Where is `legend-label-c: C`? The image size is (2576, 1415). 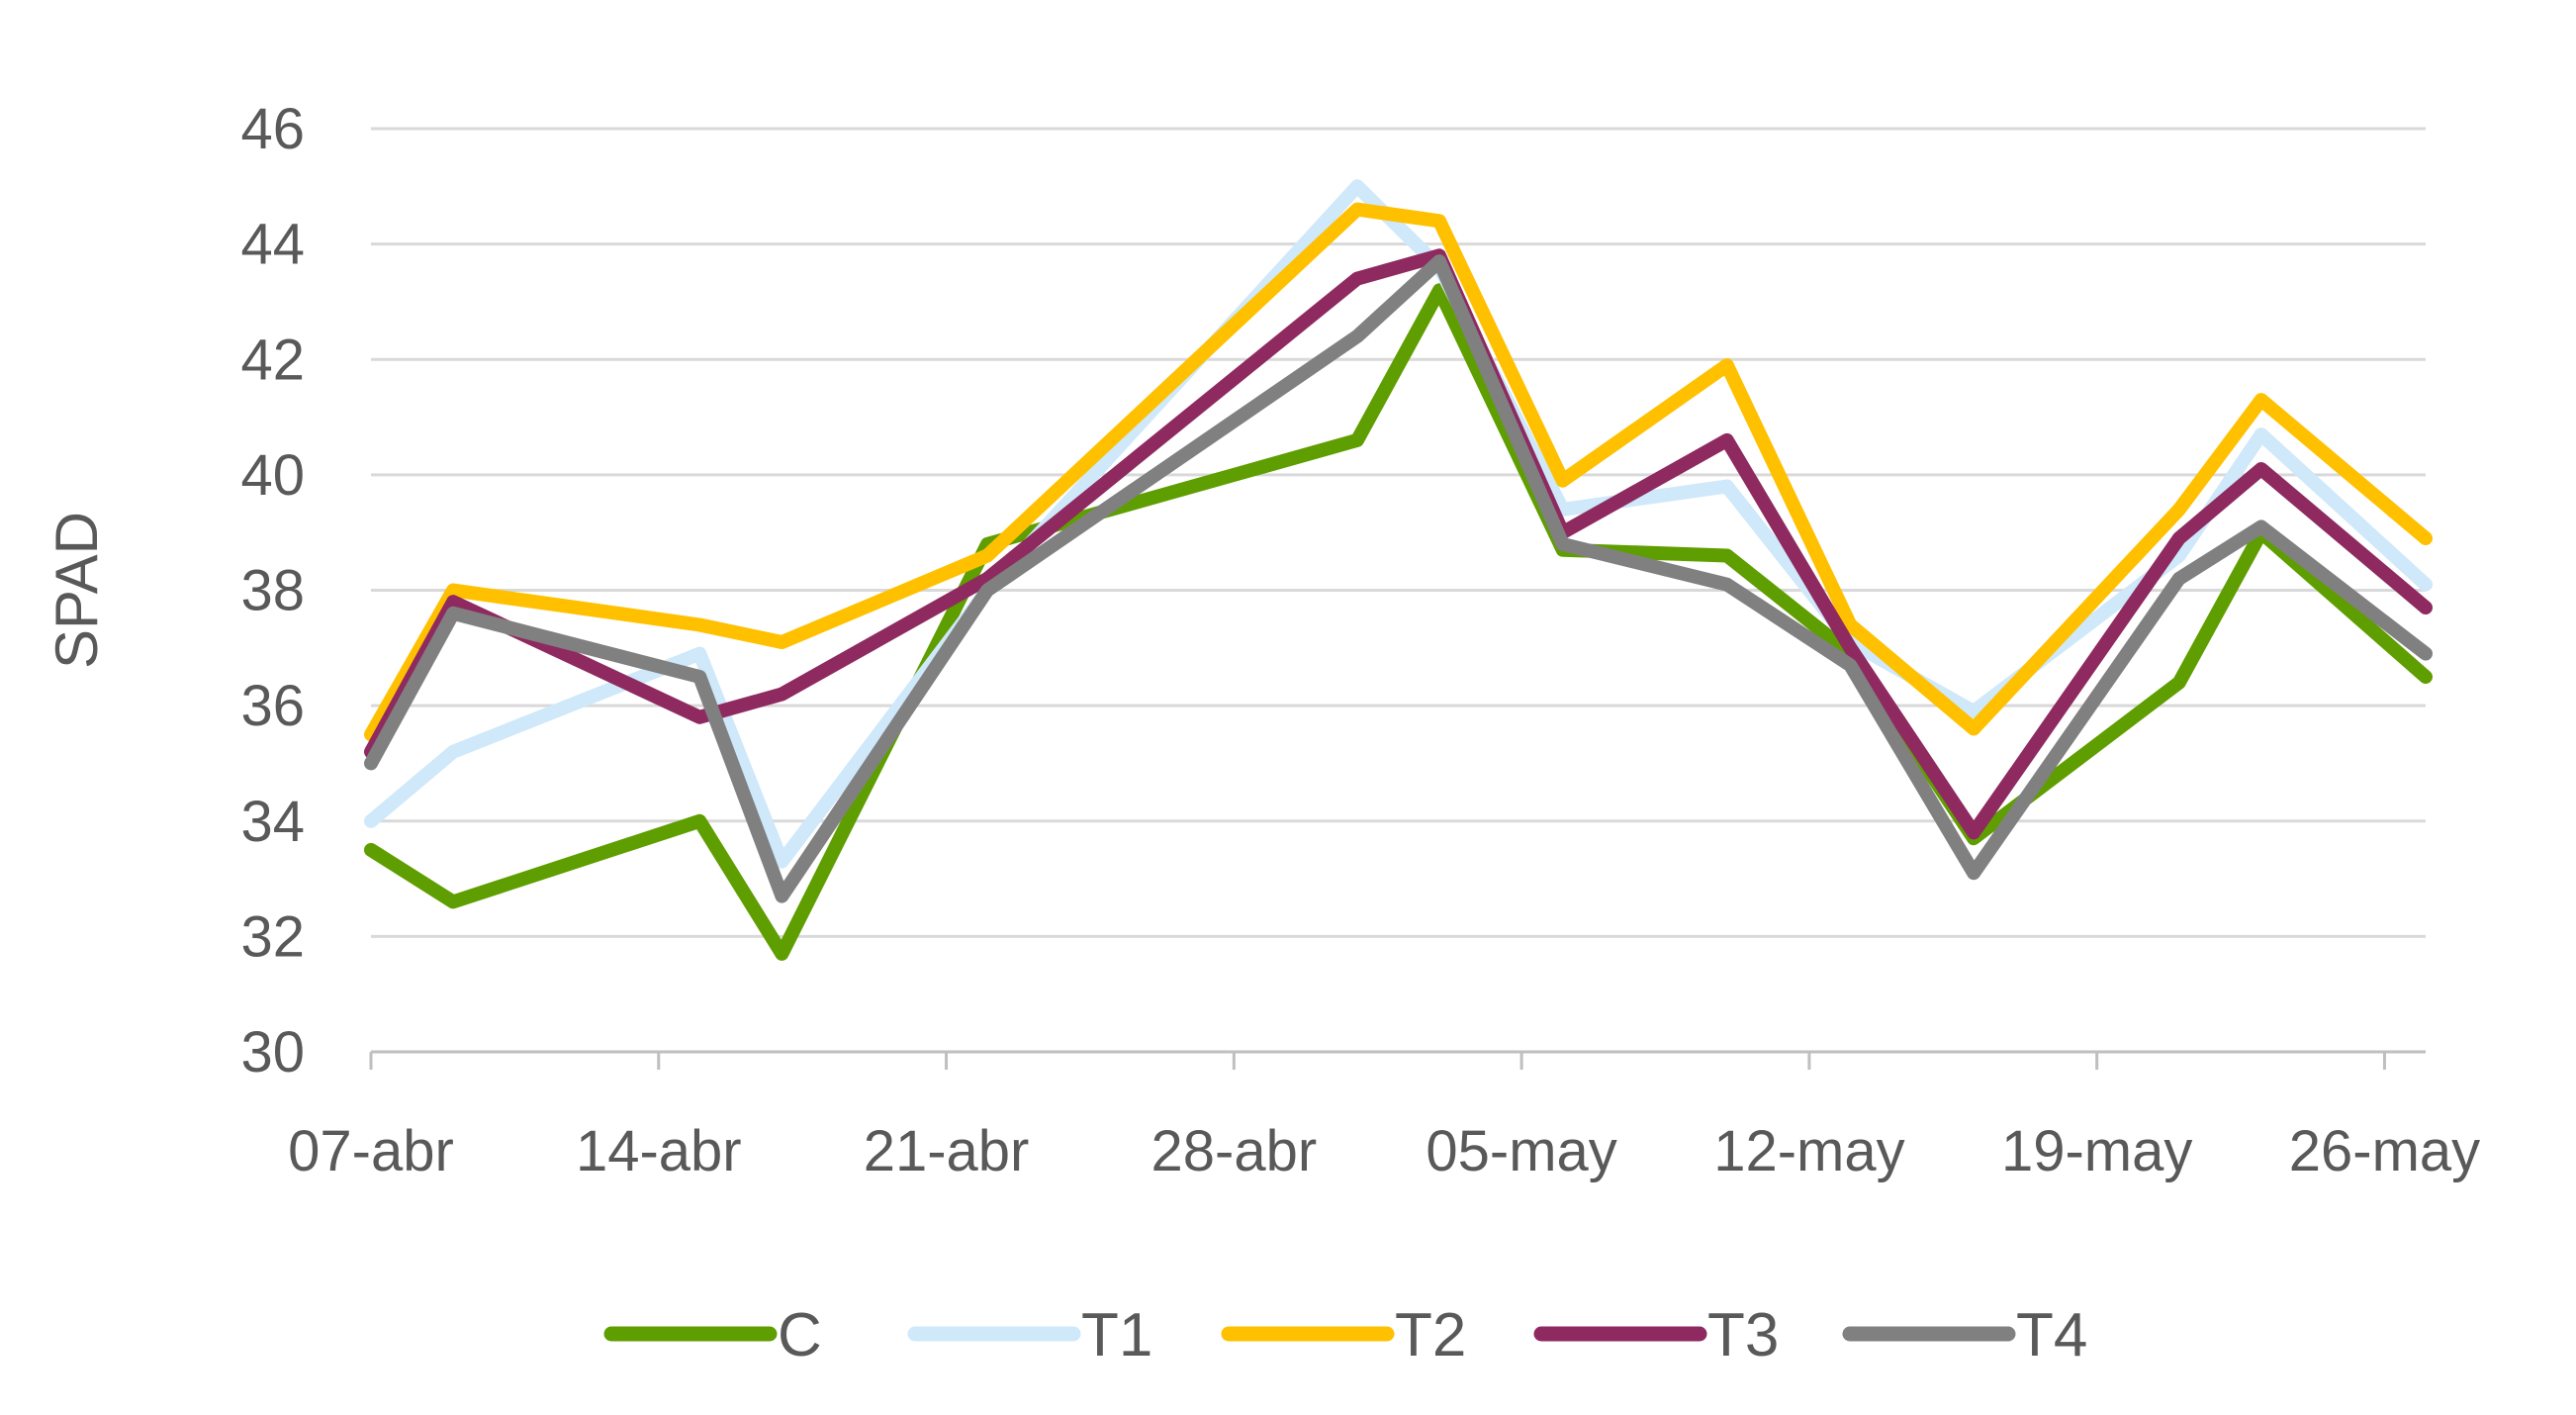 legend-label-c: C is located at coordinates (800, 1335).